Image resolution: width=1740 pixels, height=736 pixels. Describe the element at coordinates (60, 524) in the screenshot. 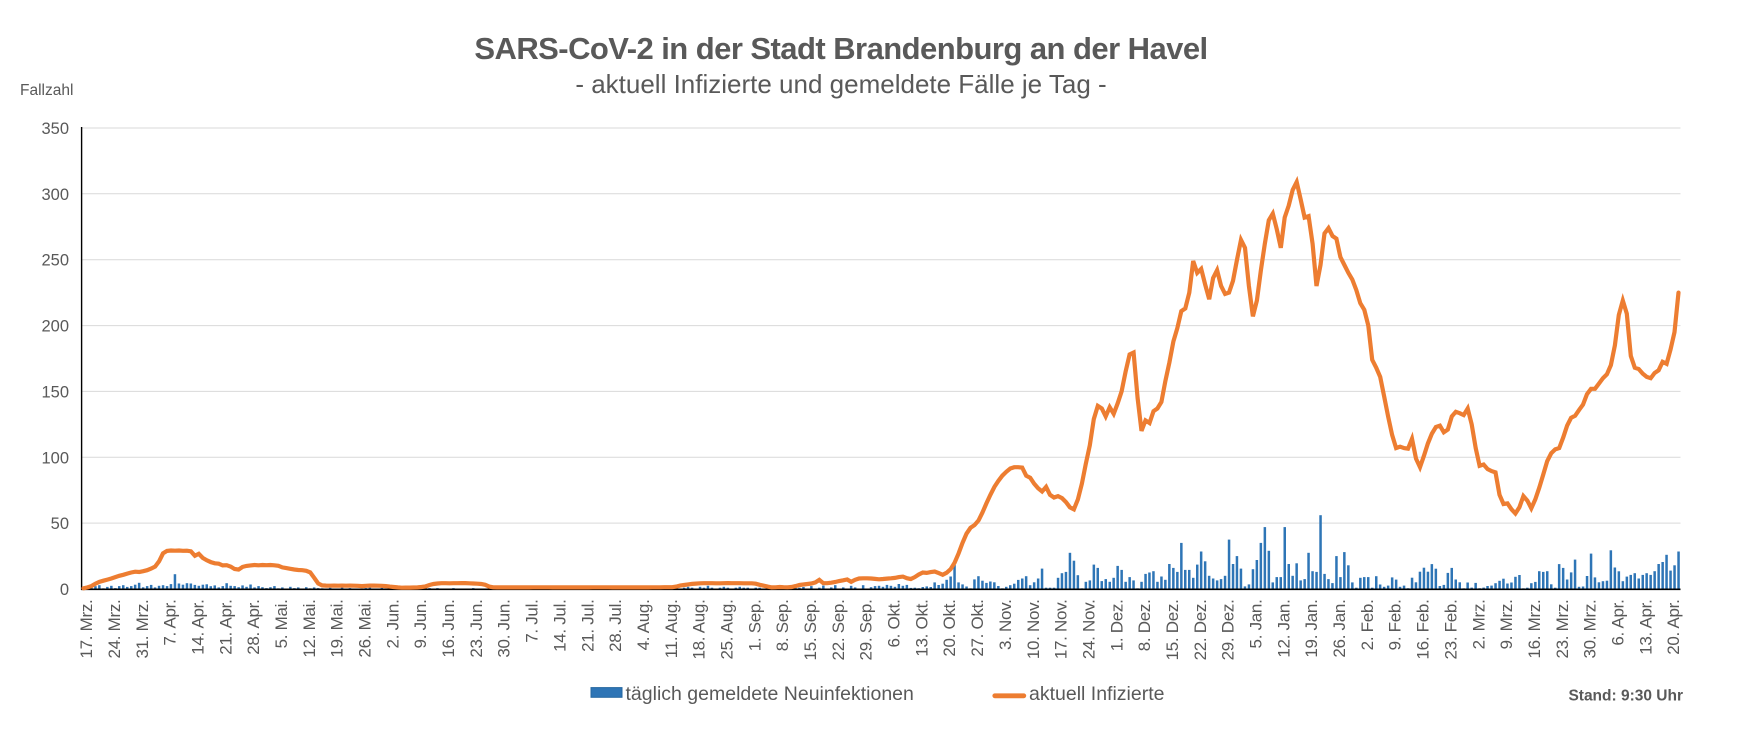

I see `svg-text: 50` at that location.